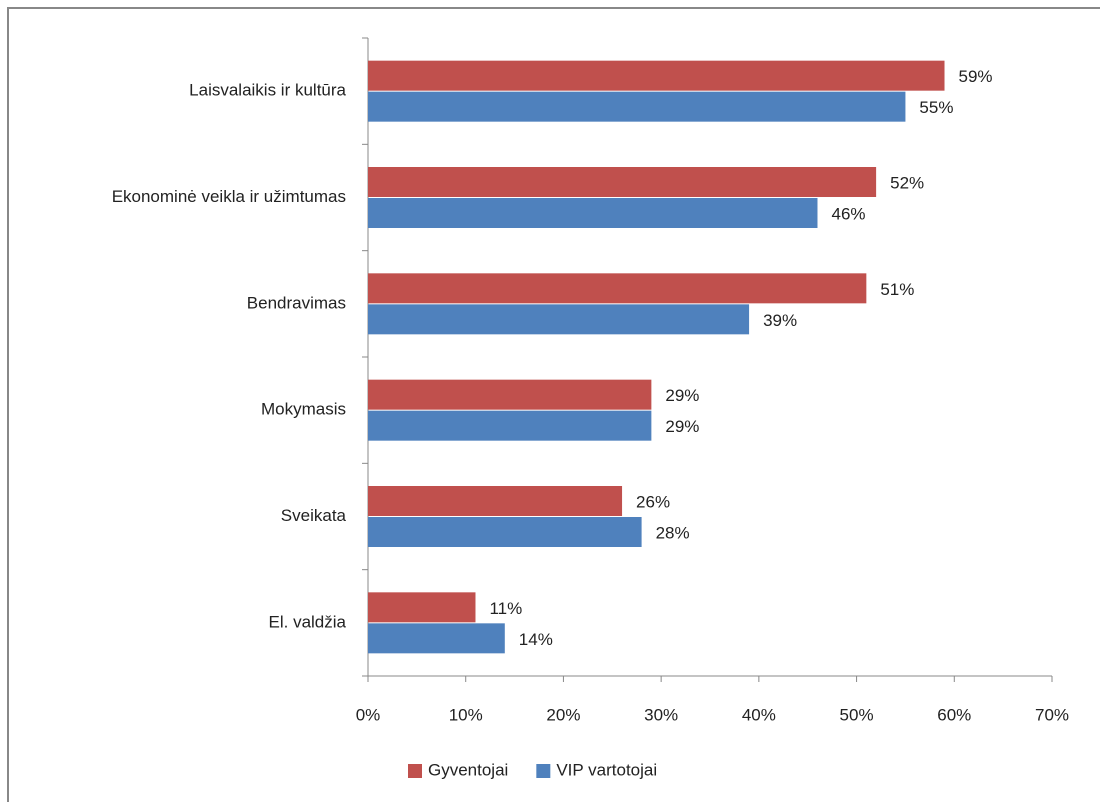  I want to click on x-tick-label: 40%, so click(759, 714).